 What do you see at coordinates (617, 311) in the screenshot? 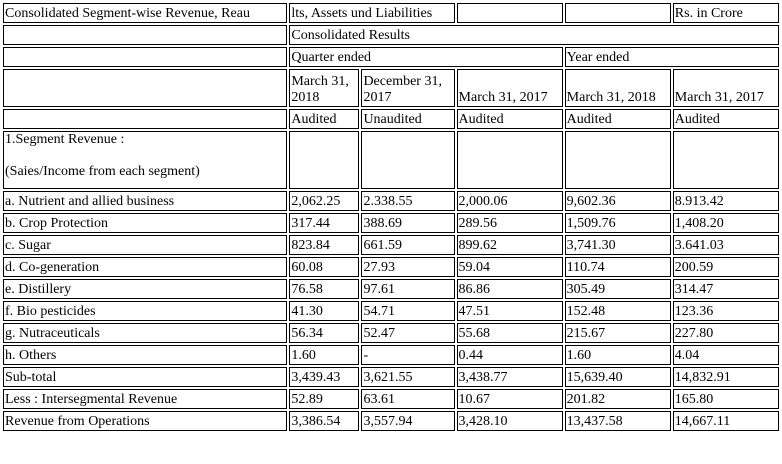
I see `value-cell: 152.48` at bounding box center [617, 311].